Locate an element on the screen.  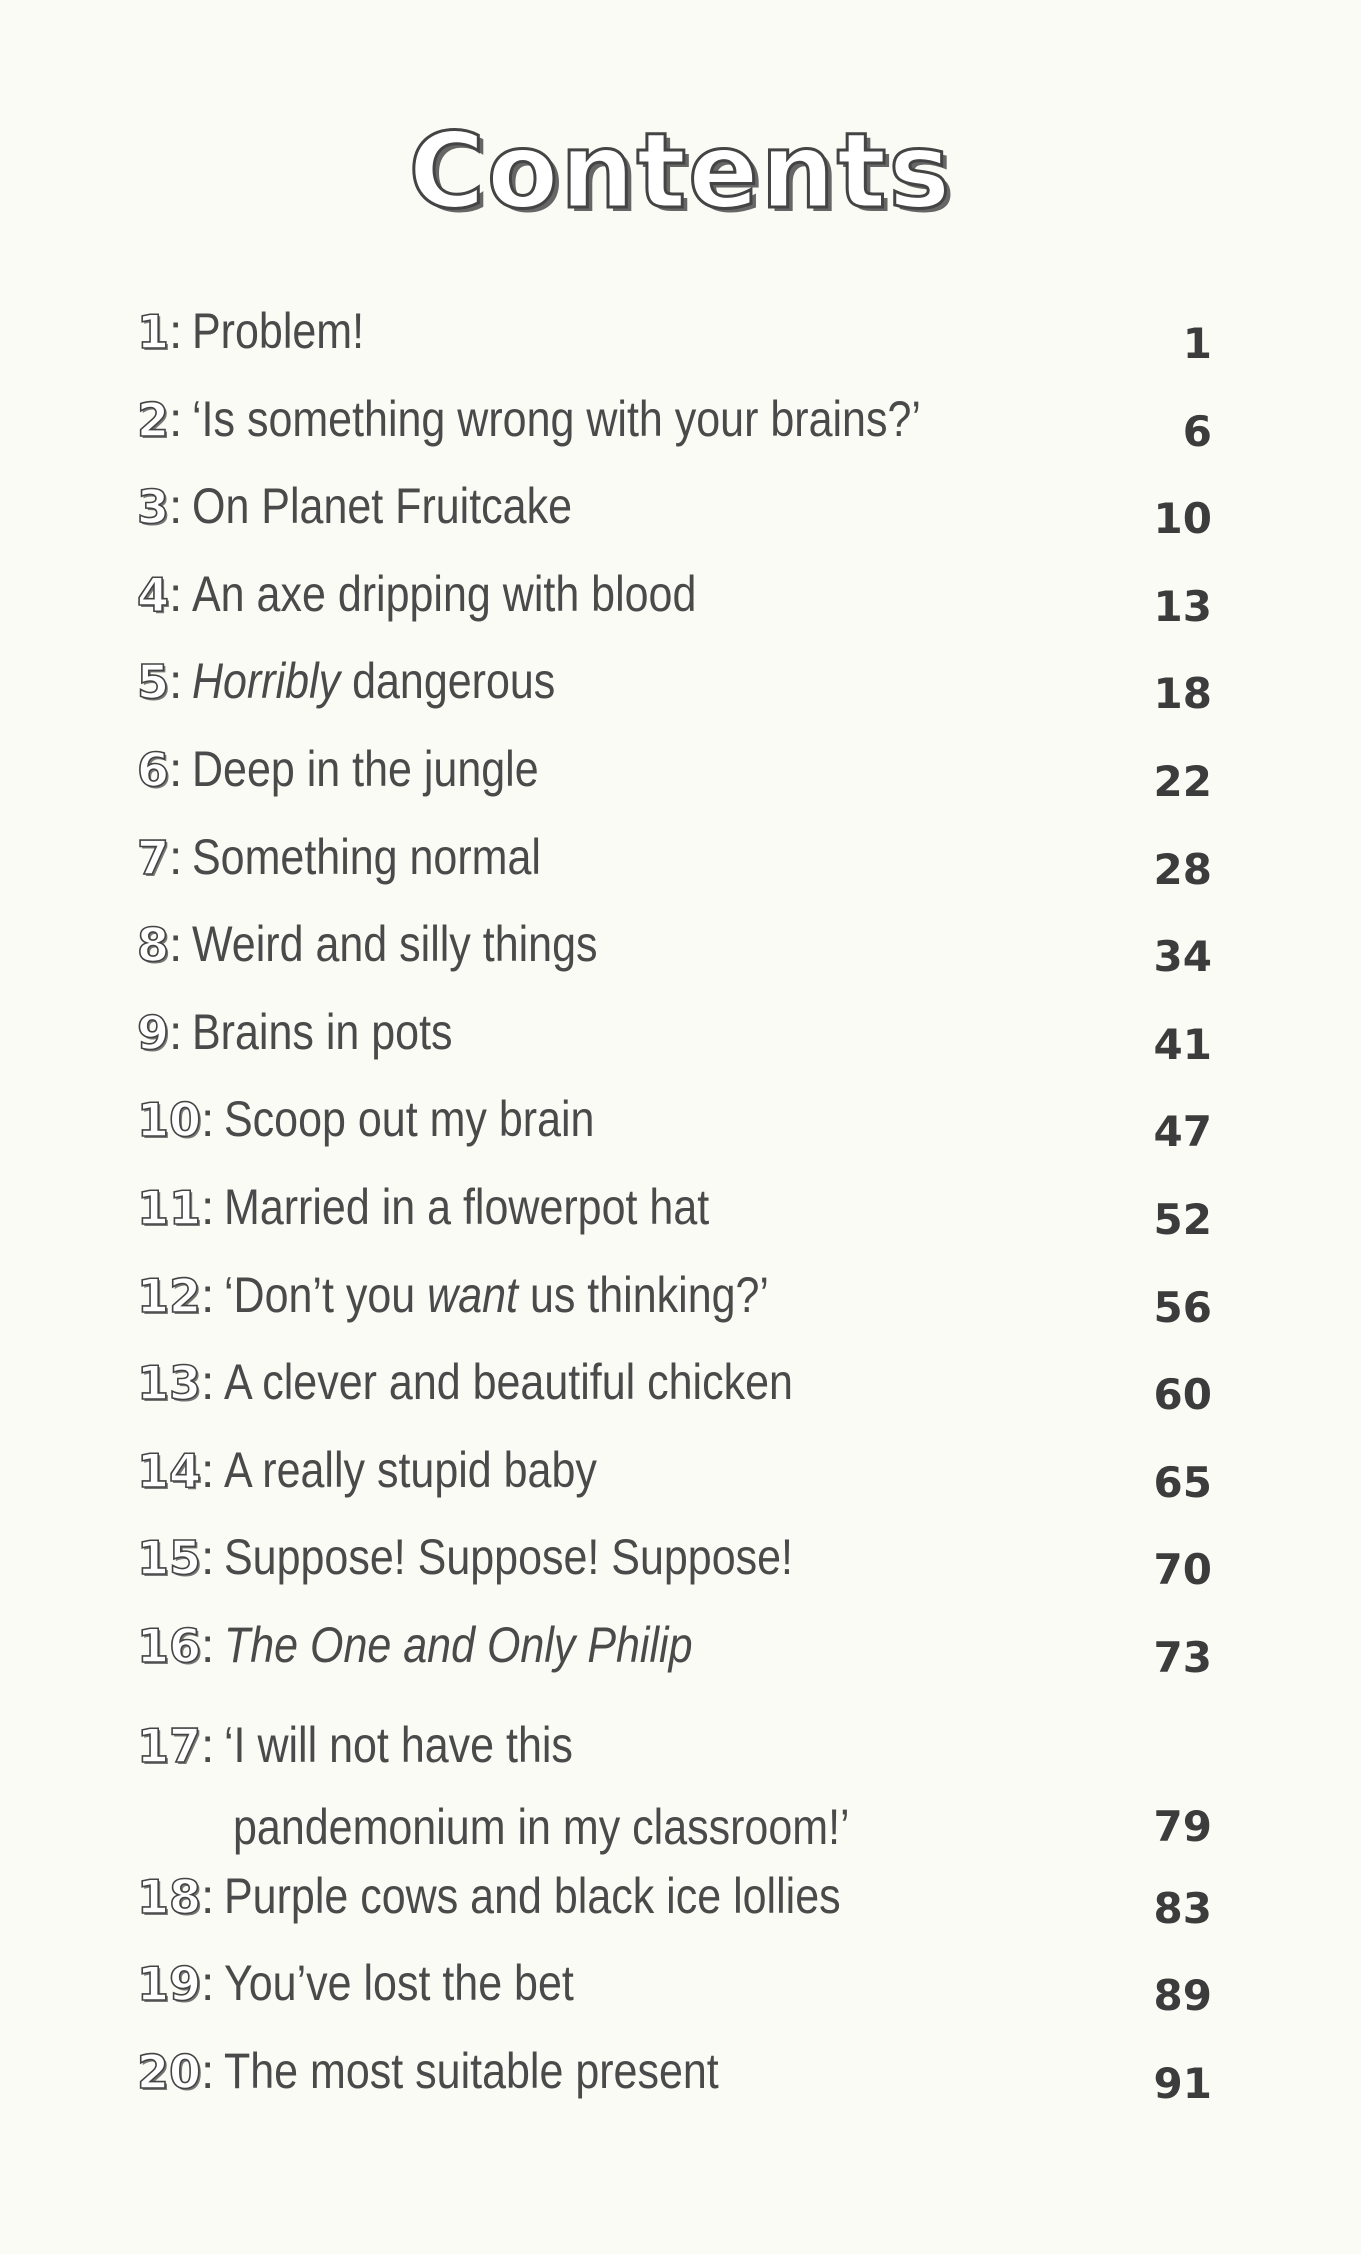
chapter-title: Something normal is located at coordinates (366, 858).